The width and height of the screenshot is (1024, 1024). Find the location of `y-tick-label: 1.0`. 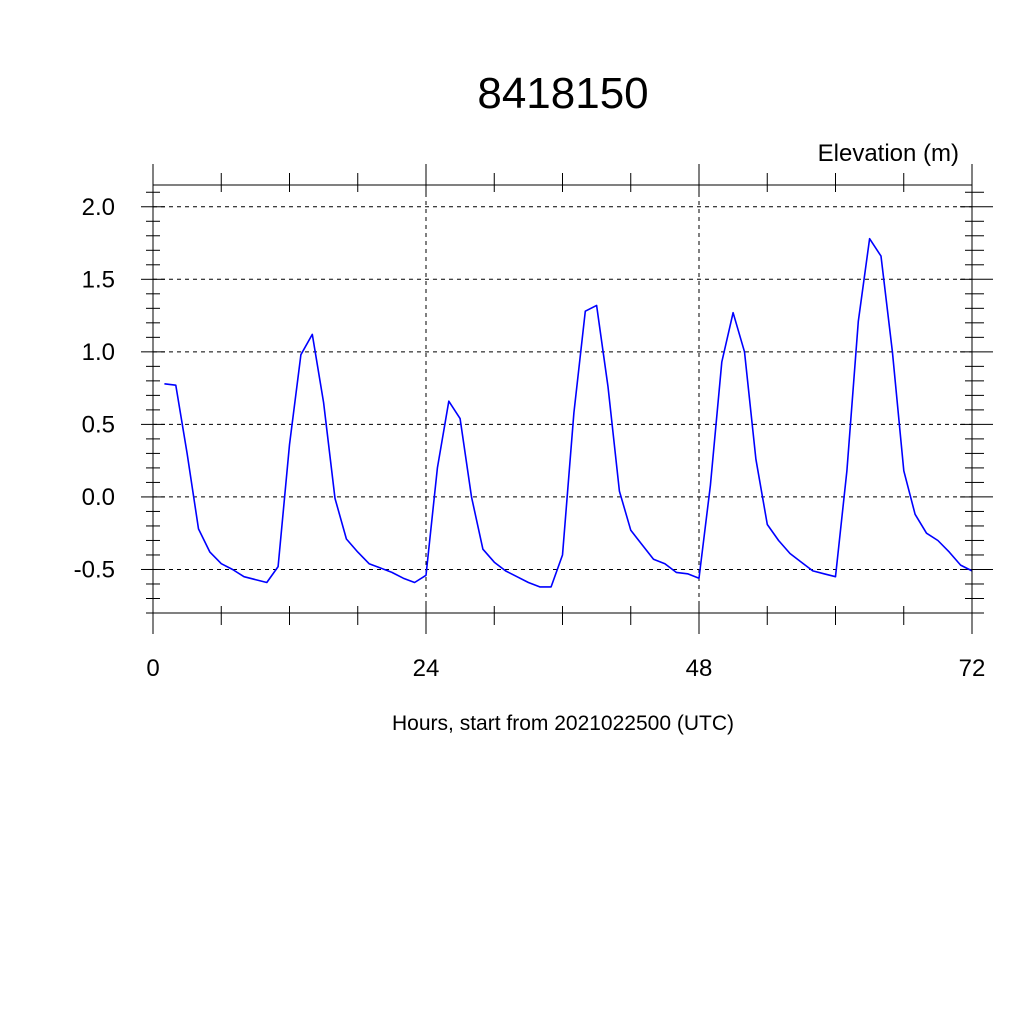

y-tick-label: 1.0 is located at coordinates (98, 352).